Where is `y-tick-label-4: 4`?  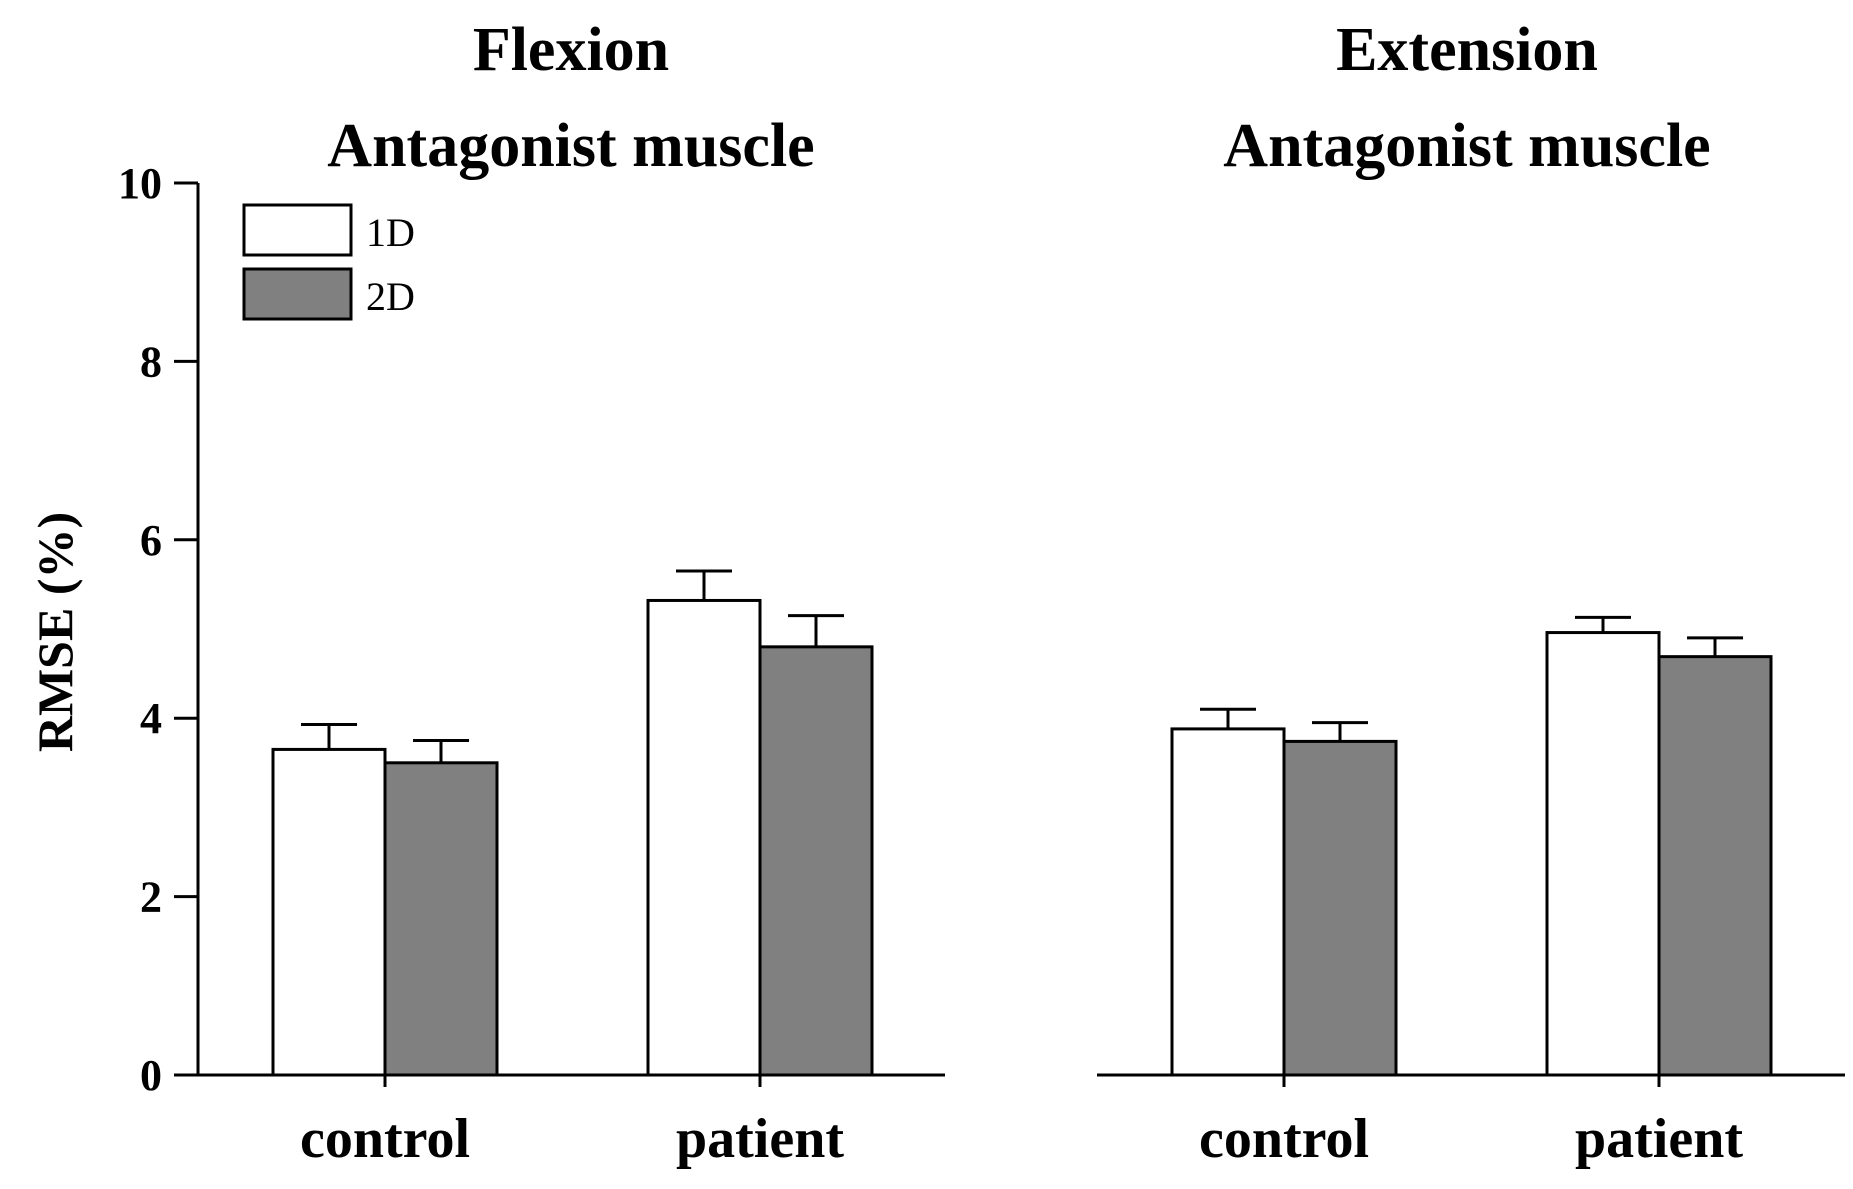
y-tick-label-4: 4 is located at coordinates (151, 718).